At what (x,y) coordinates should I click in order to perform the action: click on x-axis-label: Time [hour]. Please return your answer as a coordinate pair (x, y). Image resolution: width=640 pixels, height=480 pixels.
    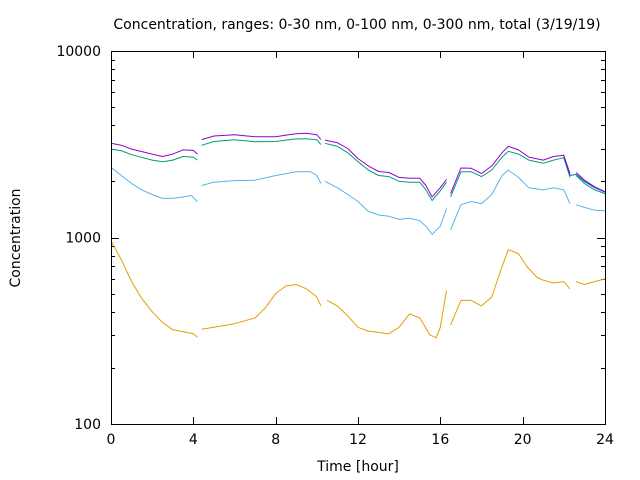
    Looking at the image, I should click on (357, 467).